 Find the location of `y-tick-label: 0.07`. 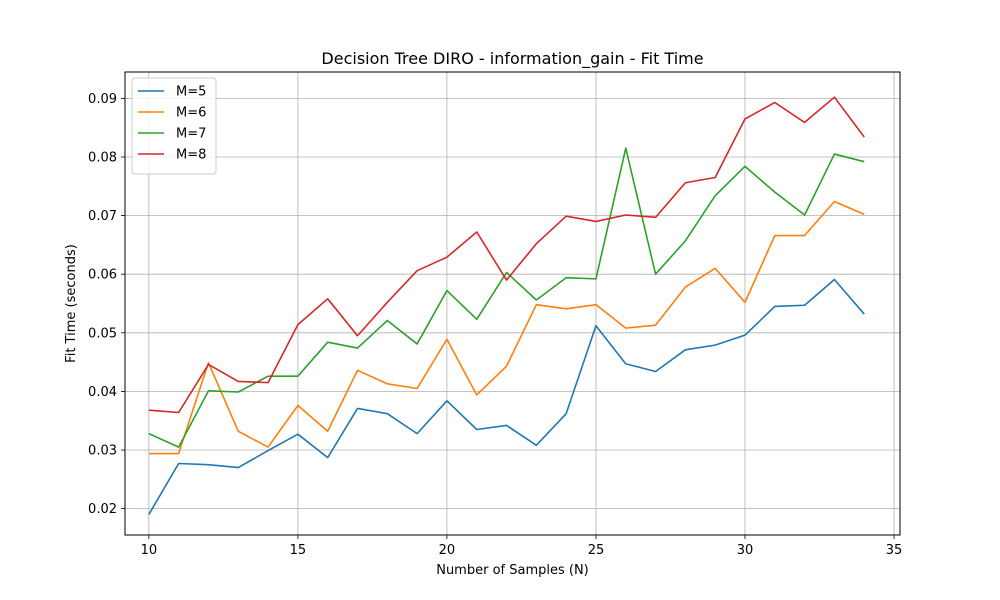

y-tick-label: 0.07 is located at coordinates (102, 216).